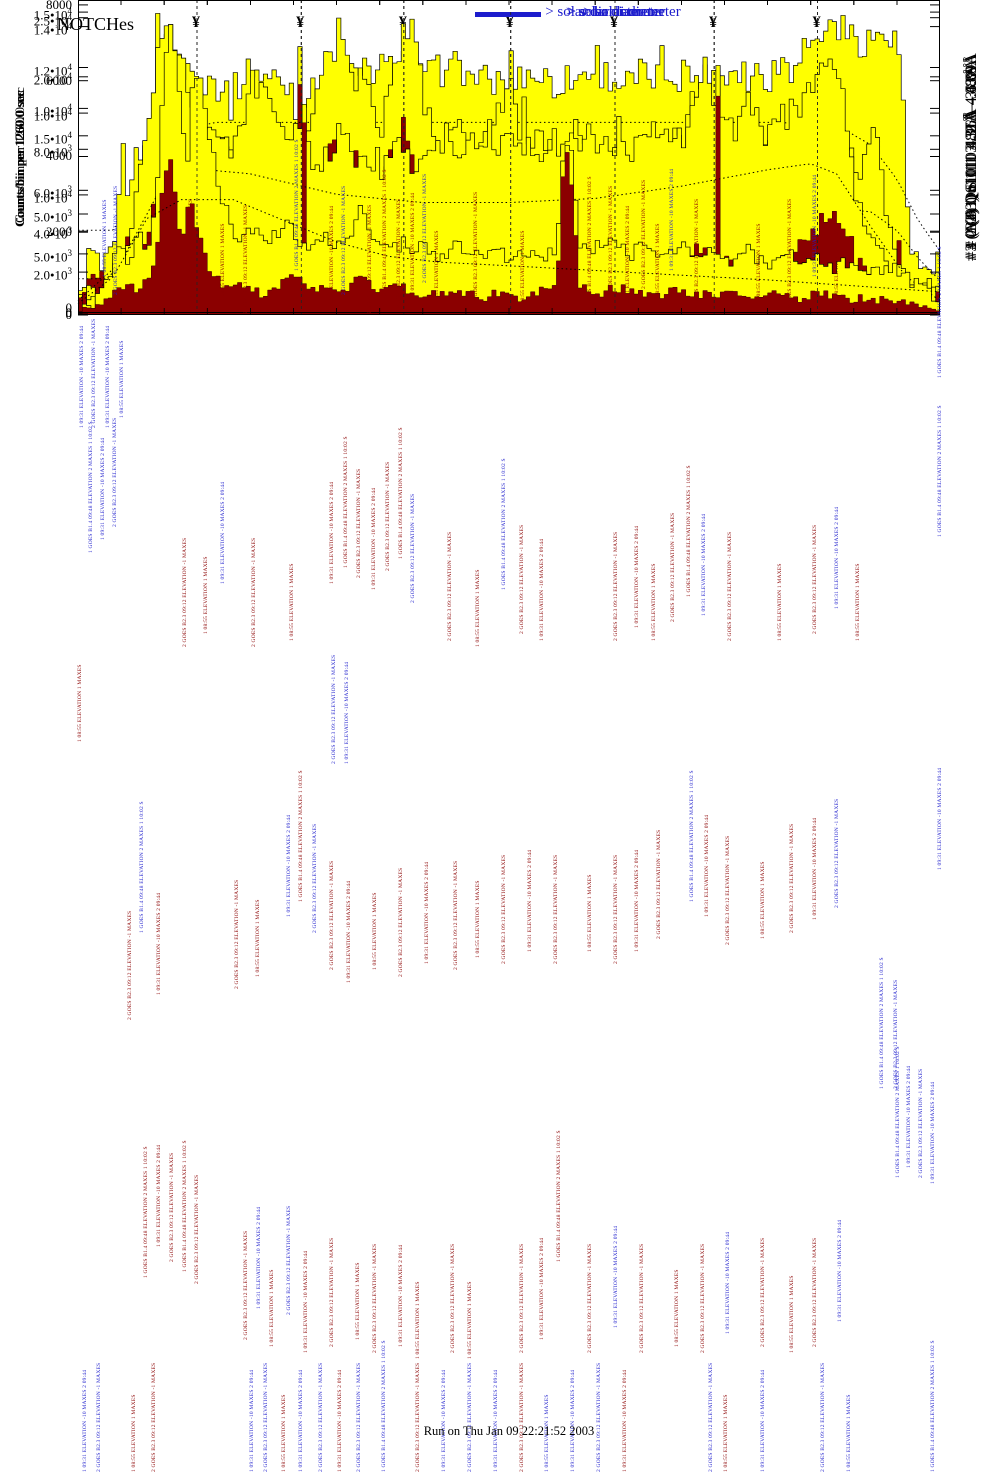 The width and height of the screenshot is (1004, 1476). I want to click on solar-diameter-label: > solar diameter, so click(632, 12).